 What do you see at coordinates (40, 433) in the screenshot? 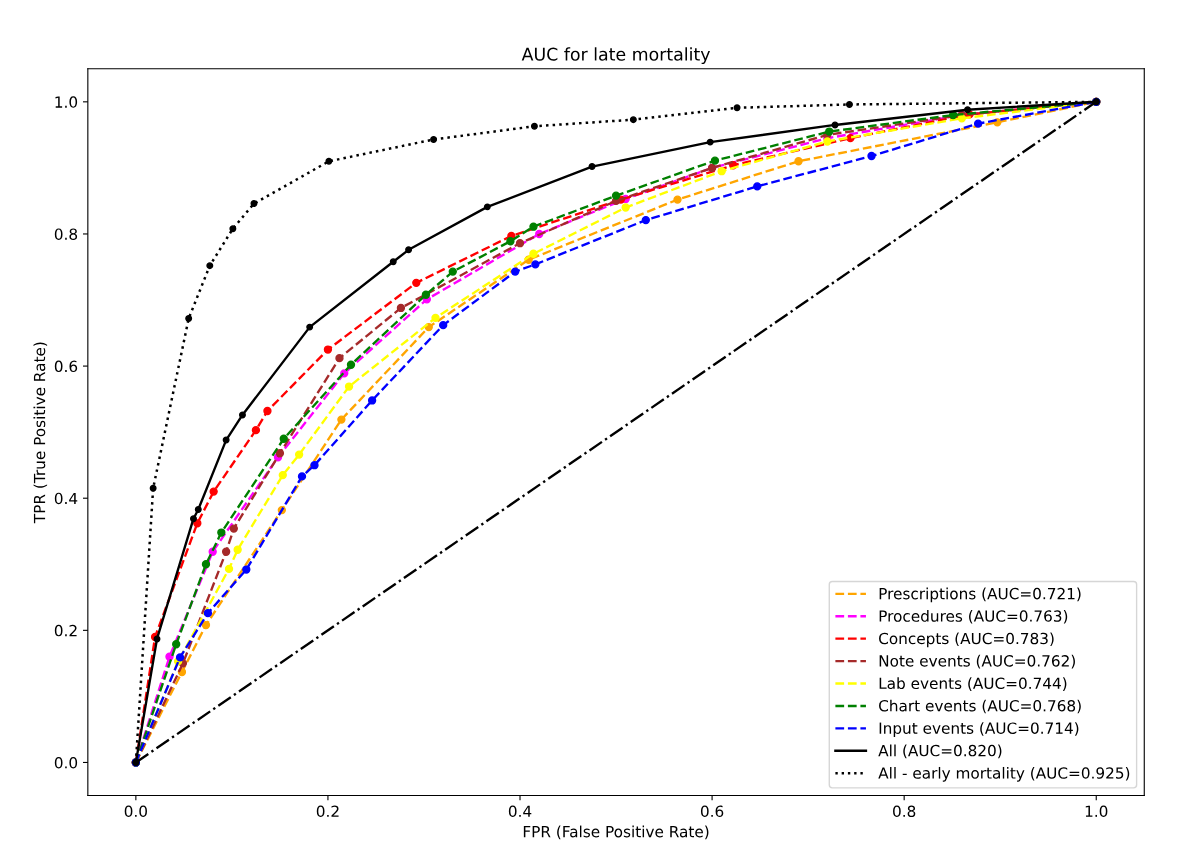
I see `y-axis-title: TPR (True Positive Rate)` at bounding box center [40, 433].